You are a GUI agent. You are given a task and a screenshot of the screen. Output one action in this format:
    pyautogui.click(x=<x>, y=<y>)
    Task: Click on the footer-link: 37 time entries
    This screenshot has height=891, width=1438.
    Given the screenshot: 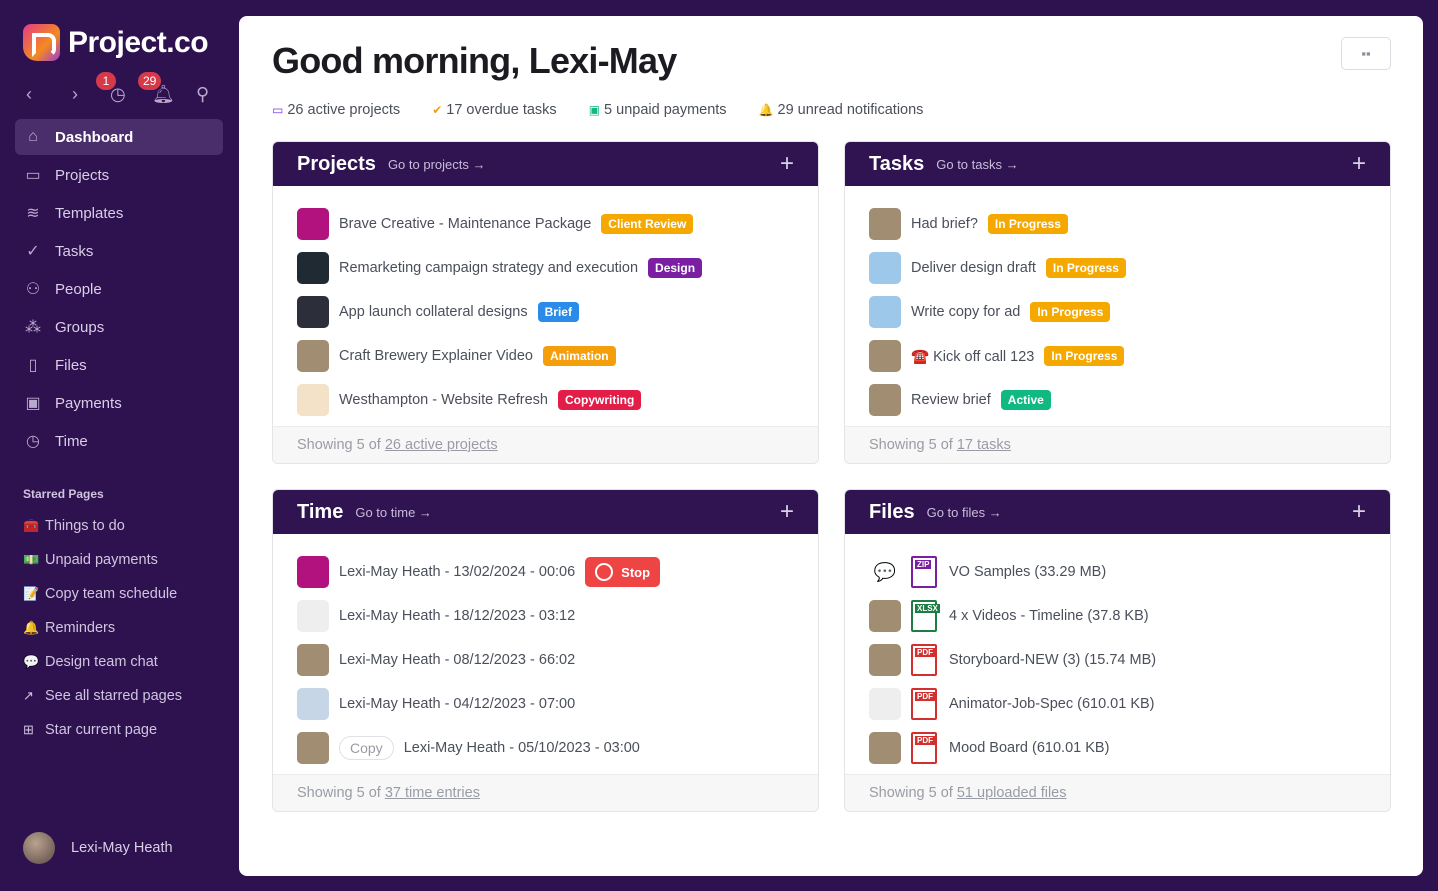 What is the action you would take?
    pyautogui.click(x=432, y=793)
    